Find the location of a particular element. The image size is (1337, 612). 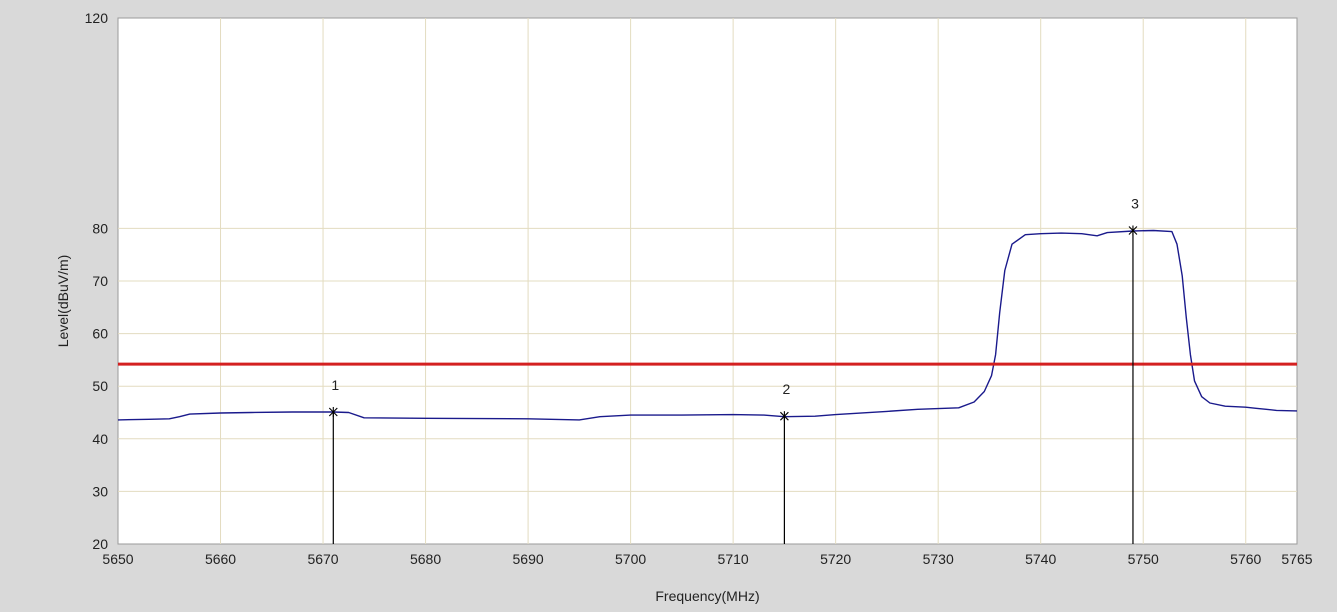

y-axis-title: Level(dBuV/m) is located at coordinates (63, 301).